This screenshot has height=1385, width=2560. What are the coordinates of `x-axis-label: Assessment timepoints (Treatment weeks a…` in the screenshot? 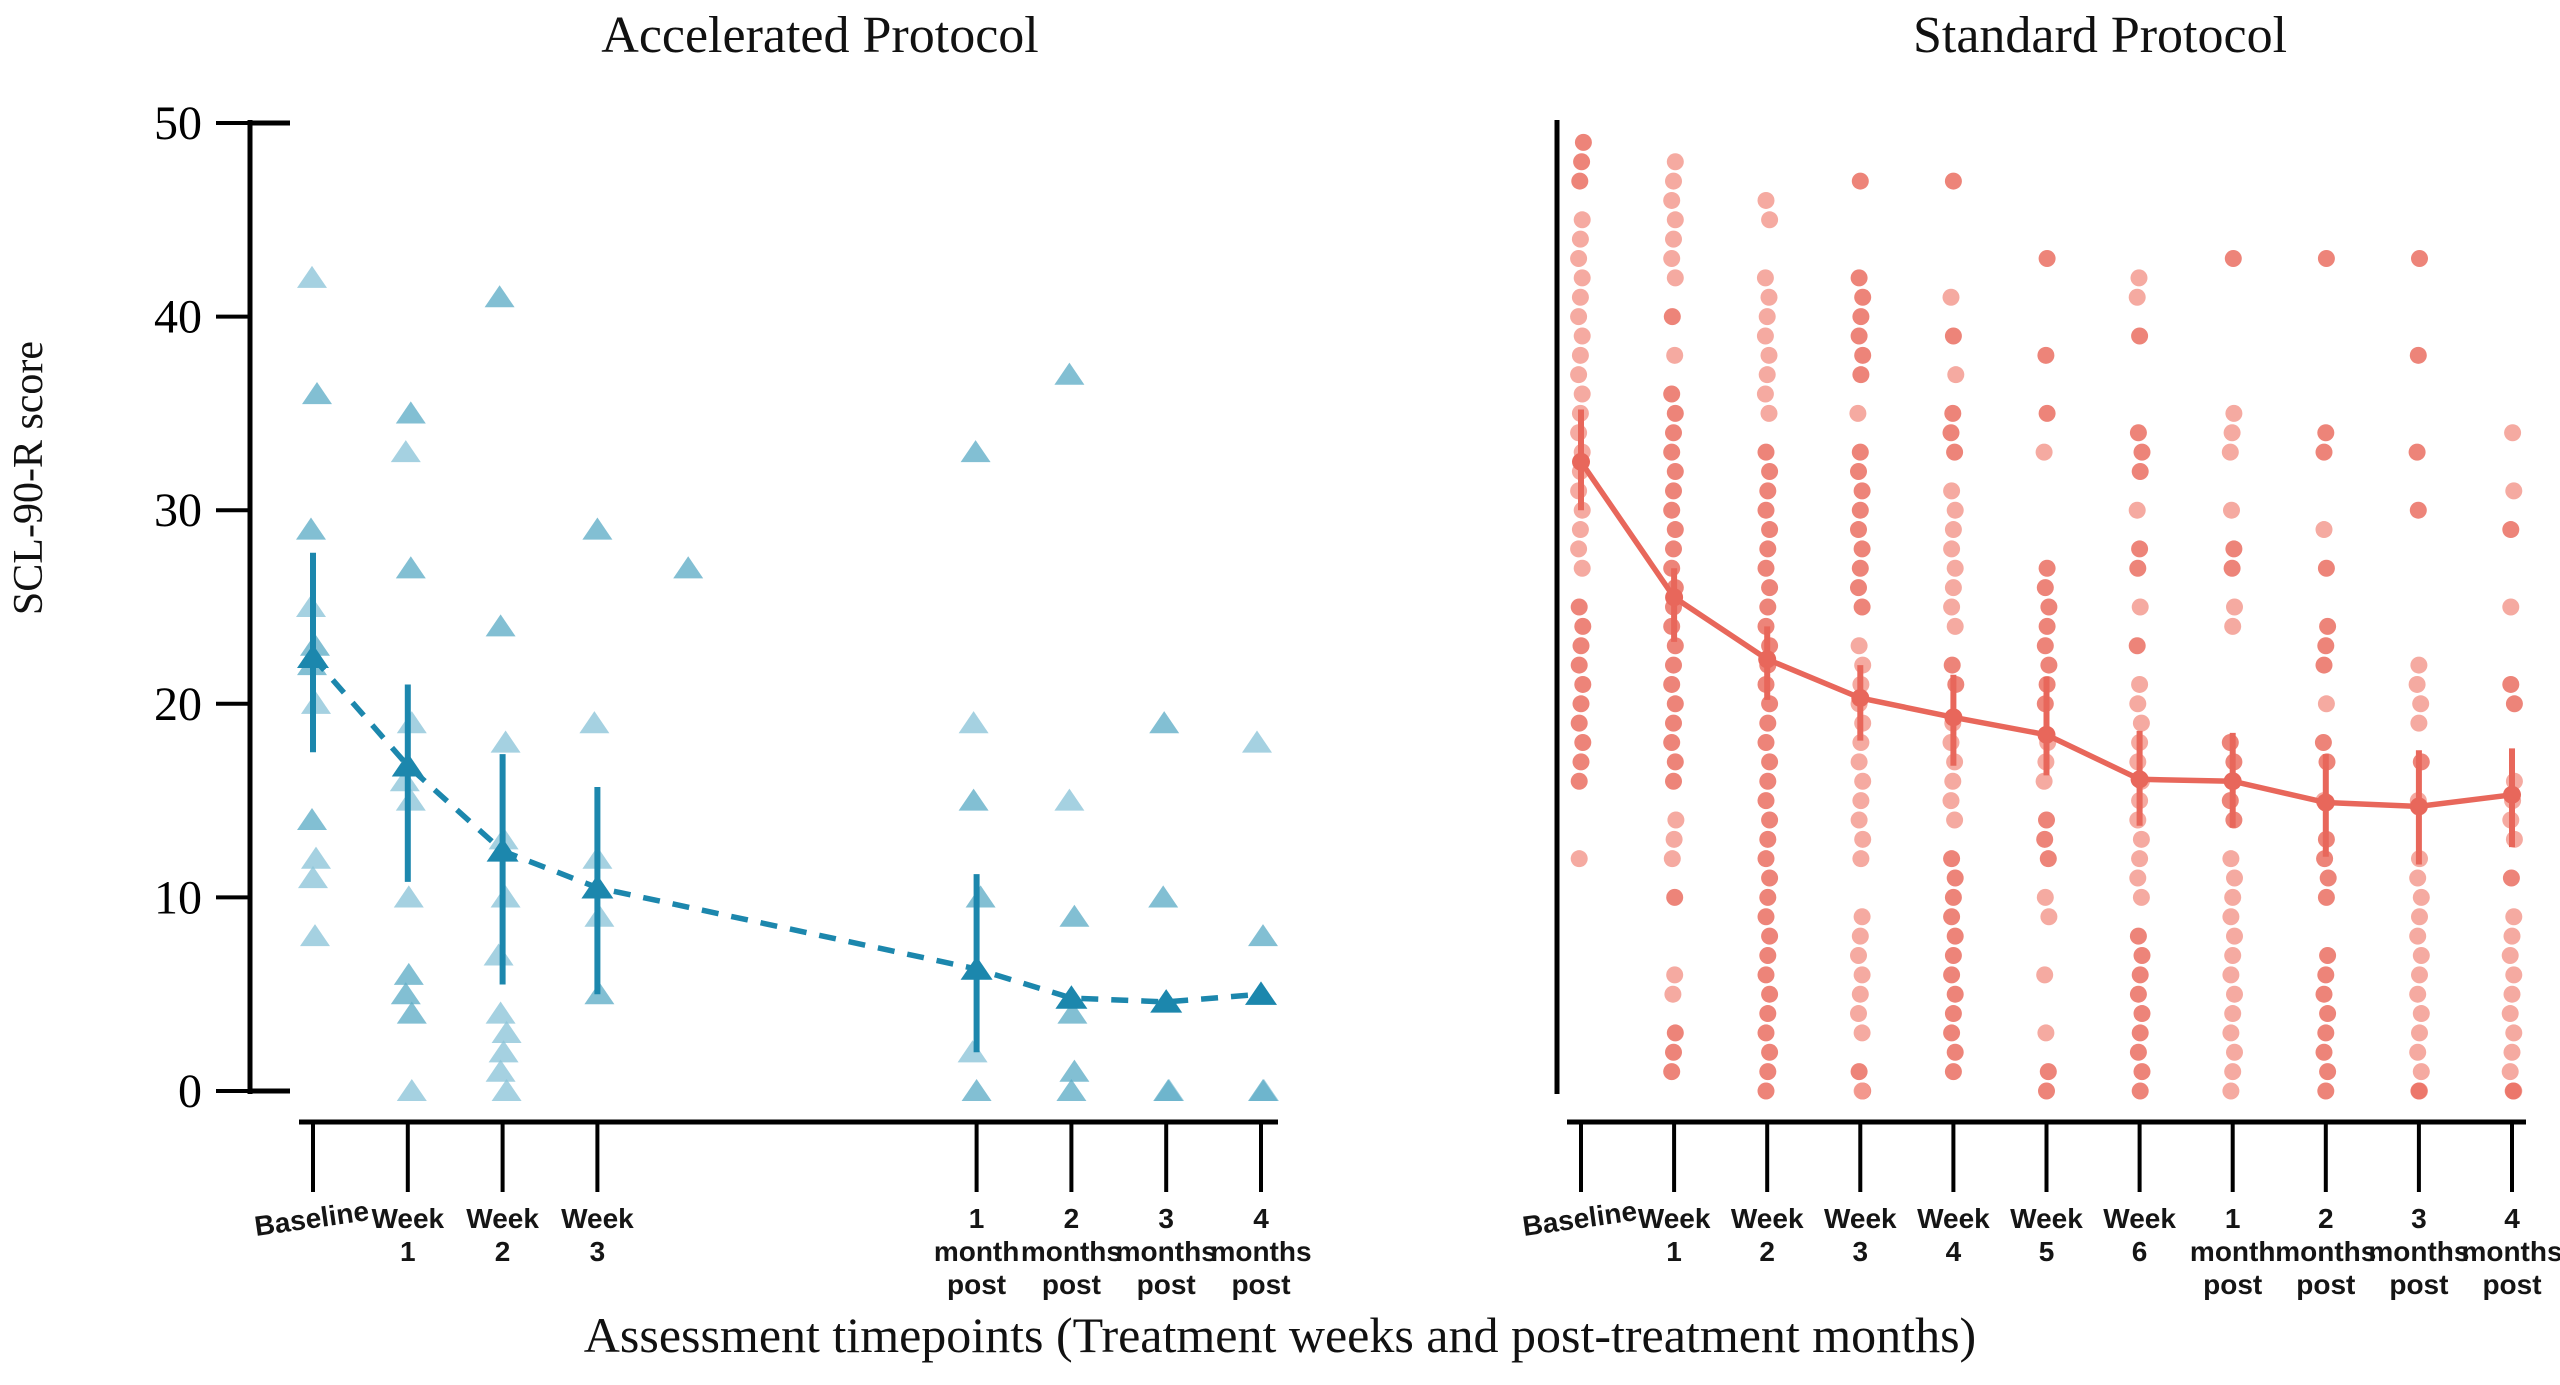 It's located at (1280, 1335).